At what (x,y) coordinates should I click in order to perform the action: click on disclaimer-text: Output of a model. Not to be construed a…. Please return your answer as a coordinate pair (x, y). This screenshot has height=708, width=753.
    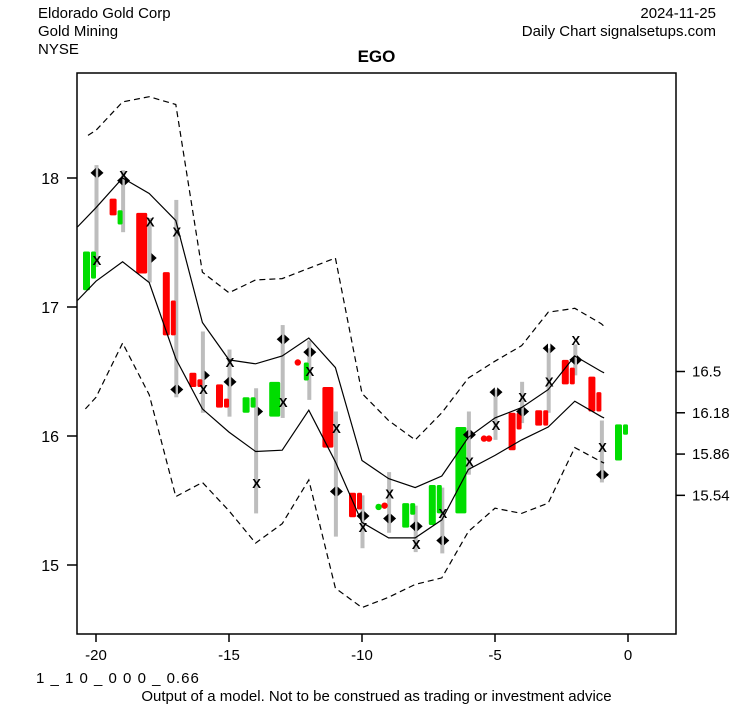
    Looking at the image, I should click on (376, 696).